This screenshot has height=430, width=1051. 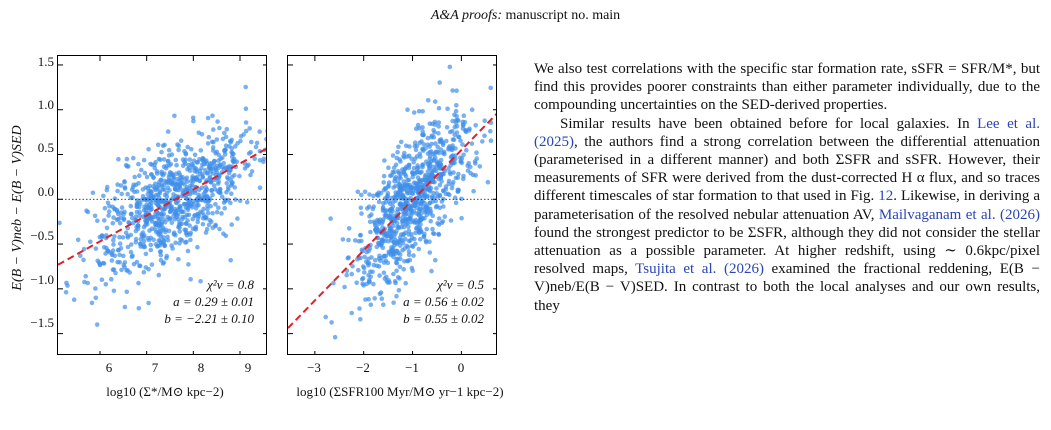 What do you see at coordinates (165, 391) in the screenshot?
I see `left-x-axis-label: log10 (Σ*/M⊙ kpc−2)` at bounding box center [165, 391].